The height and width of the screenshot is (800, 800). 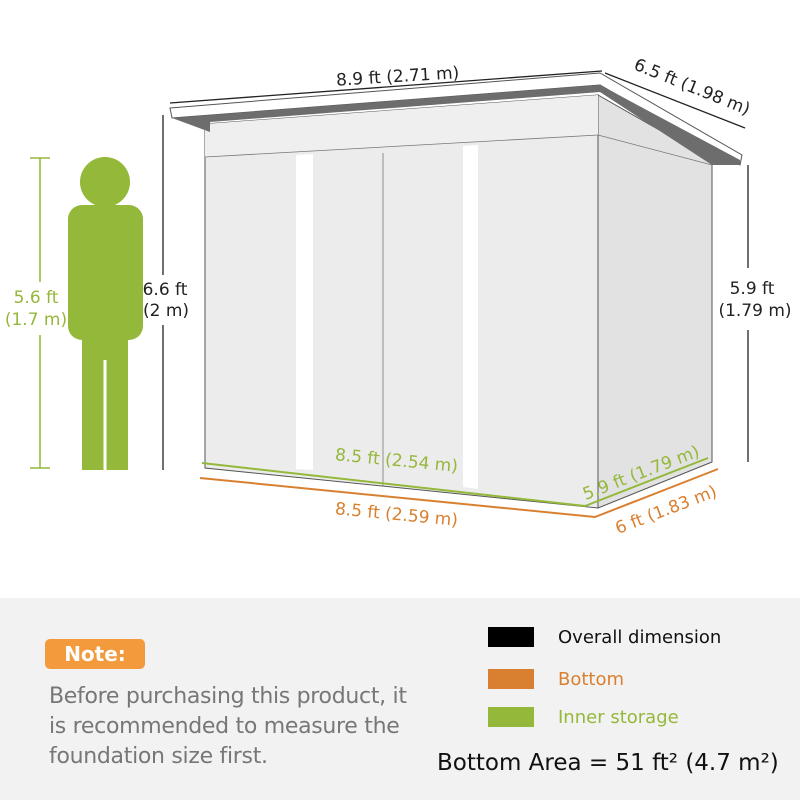 I want to click on legend-bottom: Bottom, so click(x=556, y=679).